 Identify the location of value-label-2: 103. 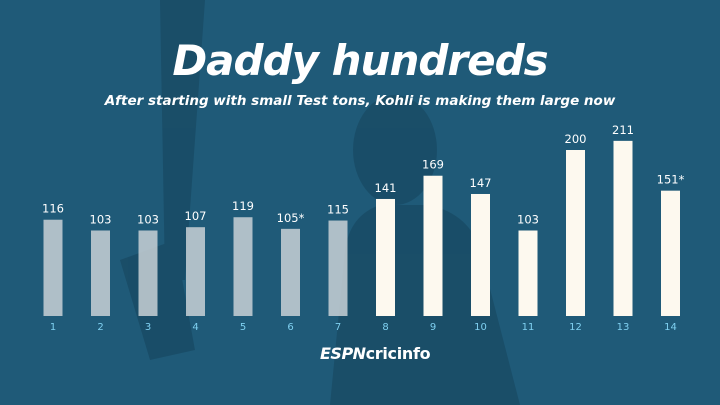
(101, 220).